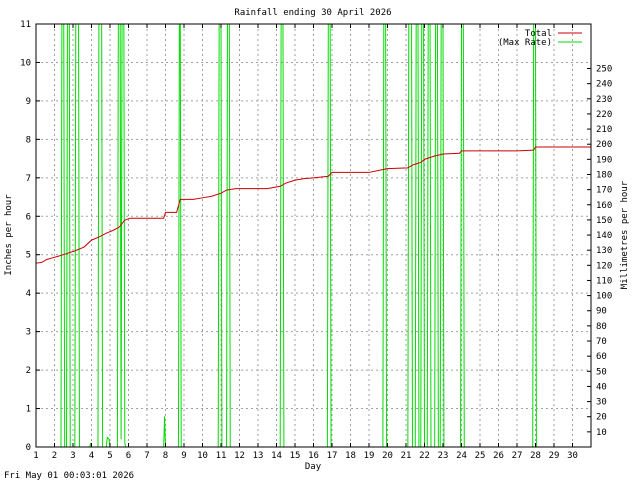 This screenshot has width=640, height=480. Describe the element at coordinates (28, 140) in the screenshot. I see `y-tick-label: 8` at that location.